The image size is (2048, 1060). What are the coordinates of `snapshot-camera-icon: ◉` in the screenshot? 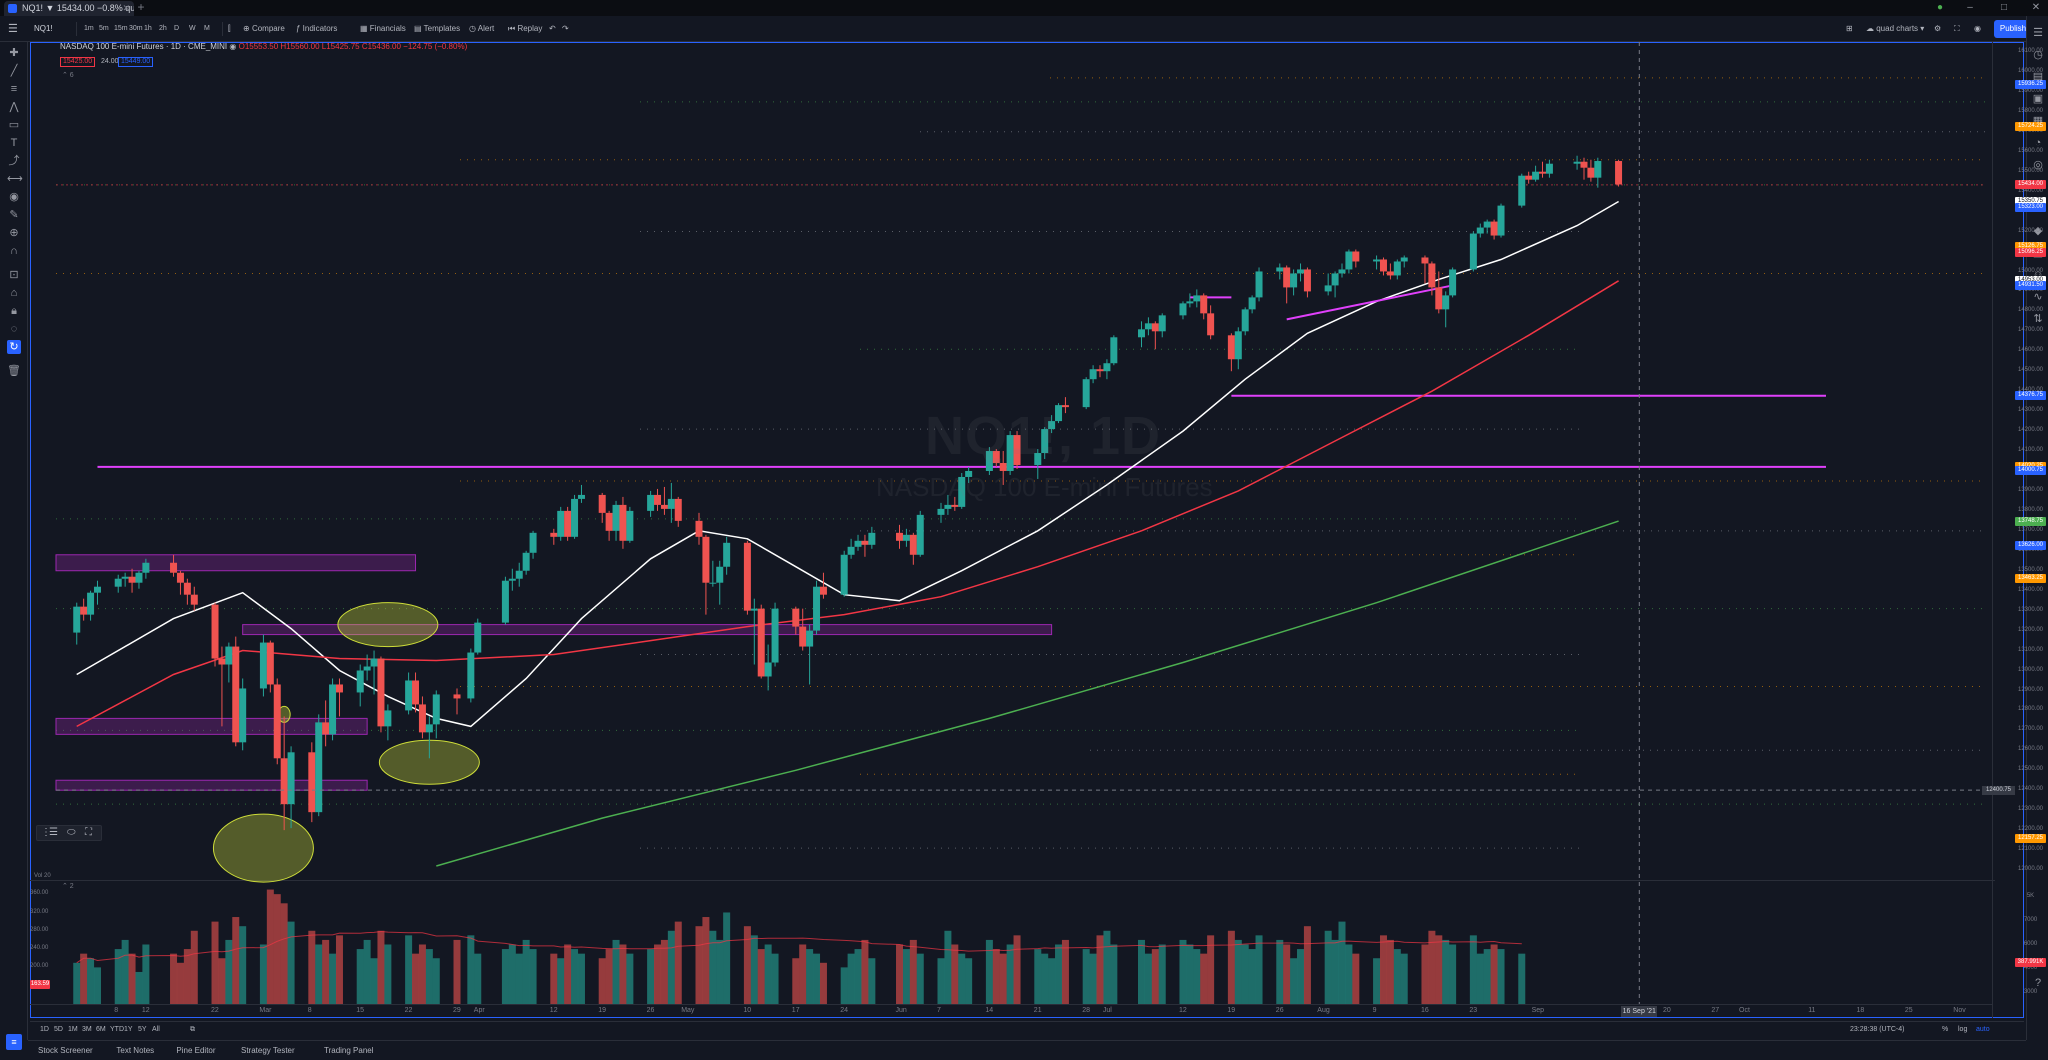 It's located at (1977, 28).